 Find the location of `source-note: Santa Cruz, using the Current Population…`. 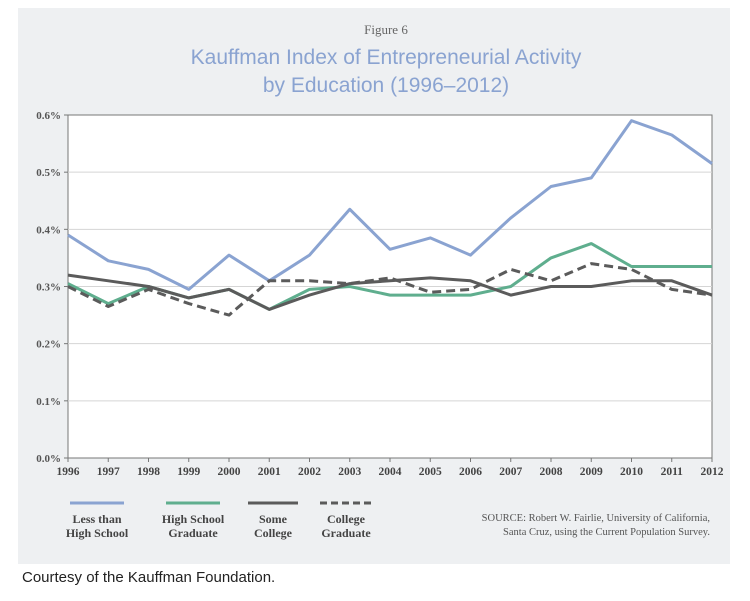

source-note: Santa Cruz, using the Current Population… is located at coordinates (606, 532).